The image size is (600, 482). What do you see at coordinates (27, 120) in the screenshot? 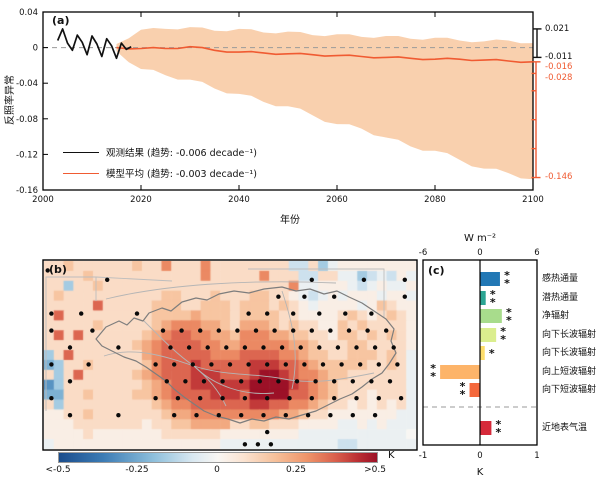
I see `svg-text: -0.08` at bounding box center [27, 120].